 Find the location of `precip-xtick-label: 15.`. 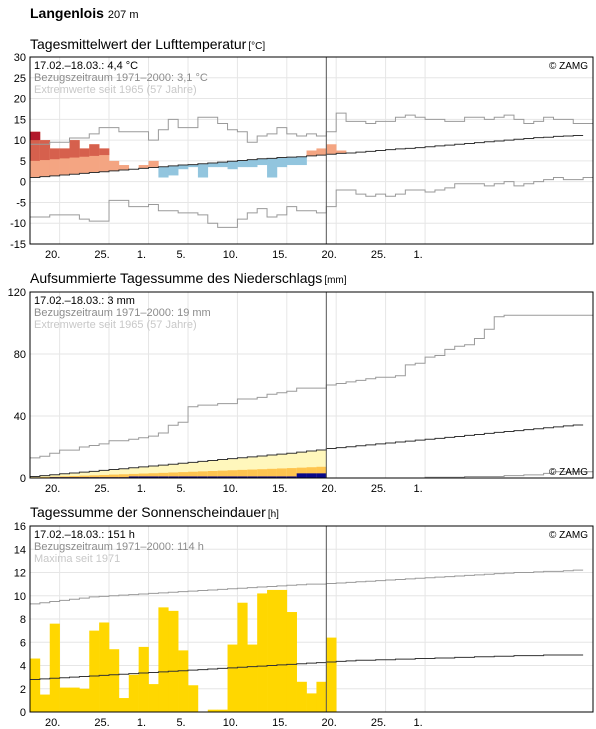

precip-xtick-label: 15. is located at coordinates (279, 489).